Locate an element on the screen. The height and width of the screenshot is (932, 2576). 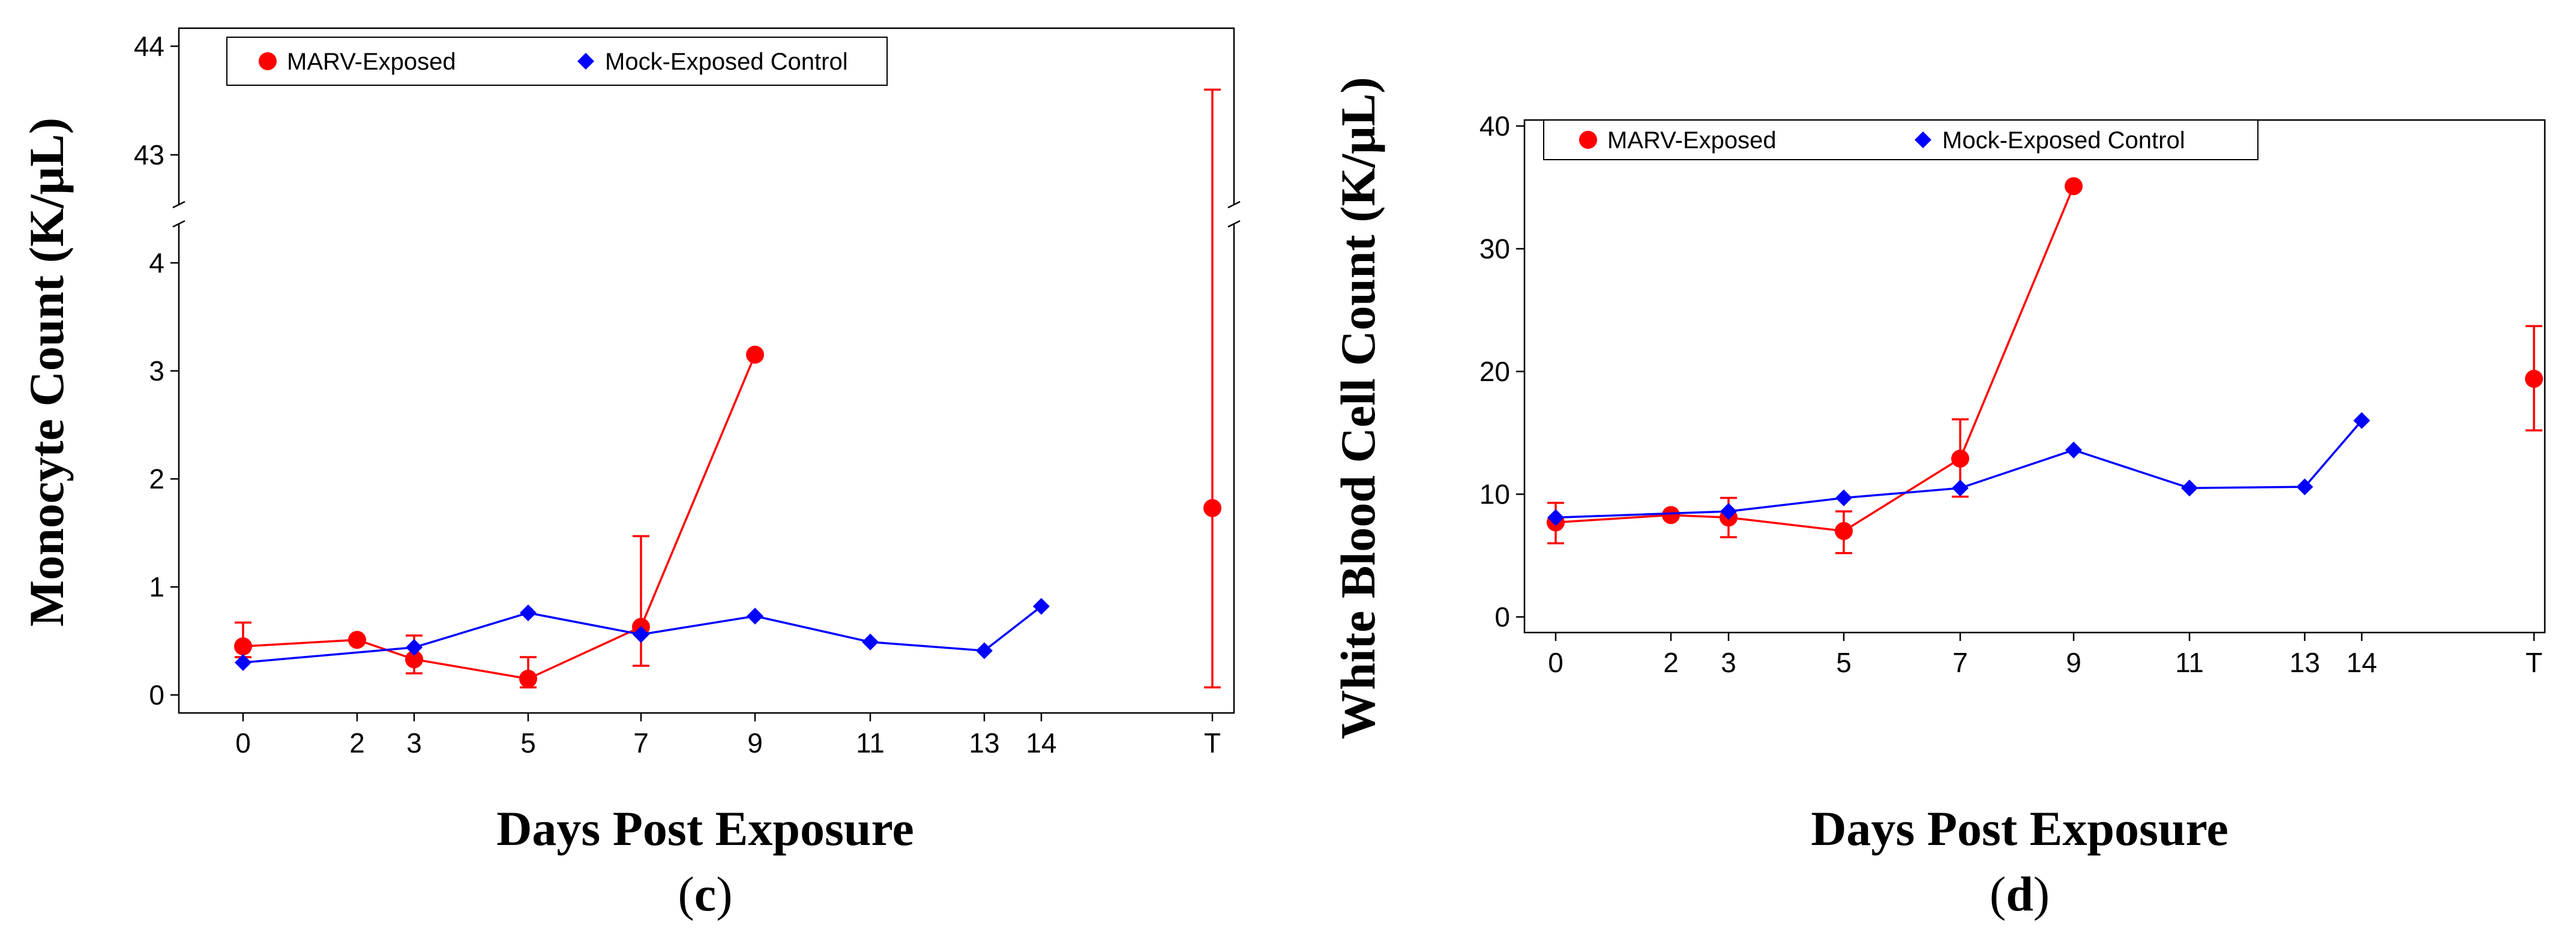
plot-frame-upper is located at coordinates (706, 116).